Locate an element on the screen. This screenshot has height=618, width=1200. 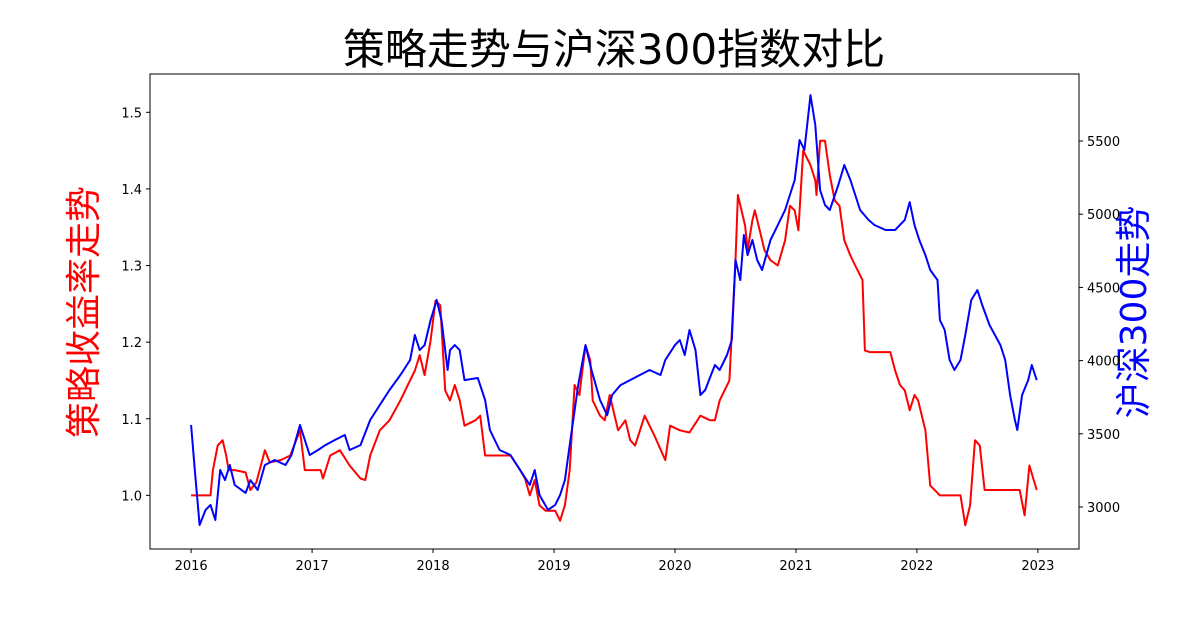
x-tick-label: 2020 is located at coordinates (674, 566).